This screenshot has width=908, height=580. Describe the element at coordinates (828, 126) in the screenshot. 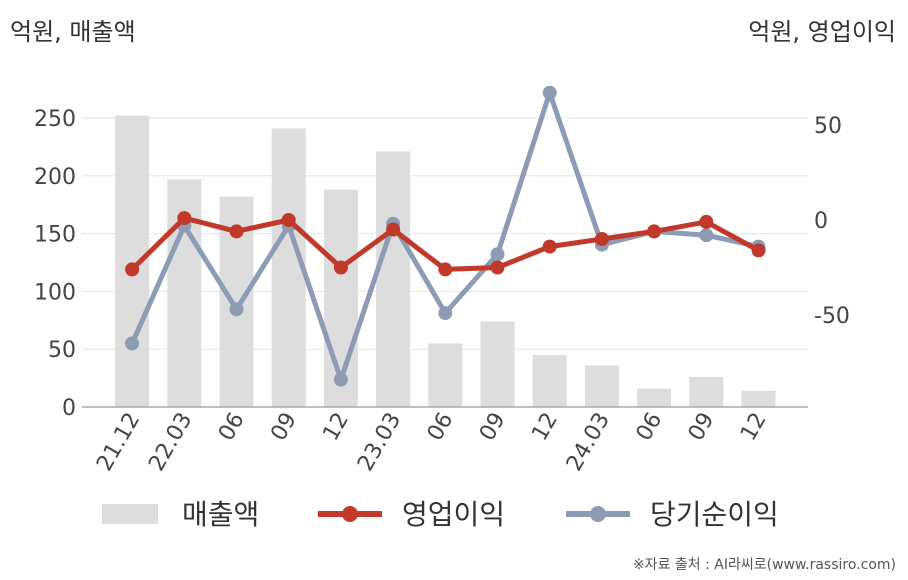

I see `right-tick-label: 50` at that location.